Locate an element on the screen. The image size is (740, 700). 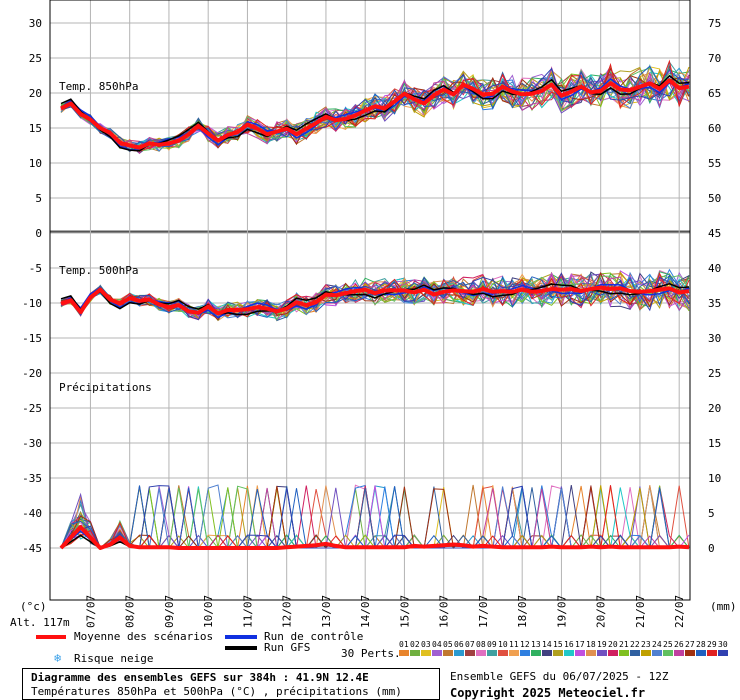
perturbation-id-label: 20 is located at coordinates (613, 644).